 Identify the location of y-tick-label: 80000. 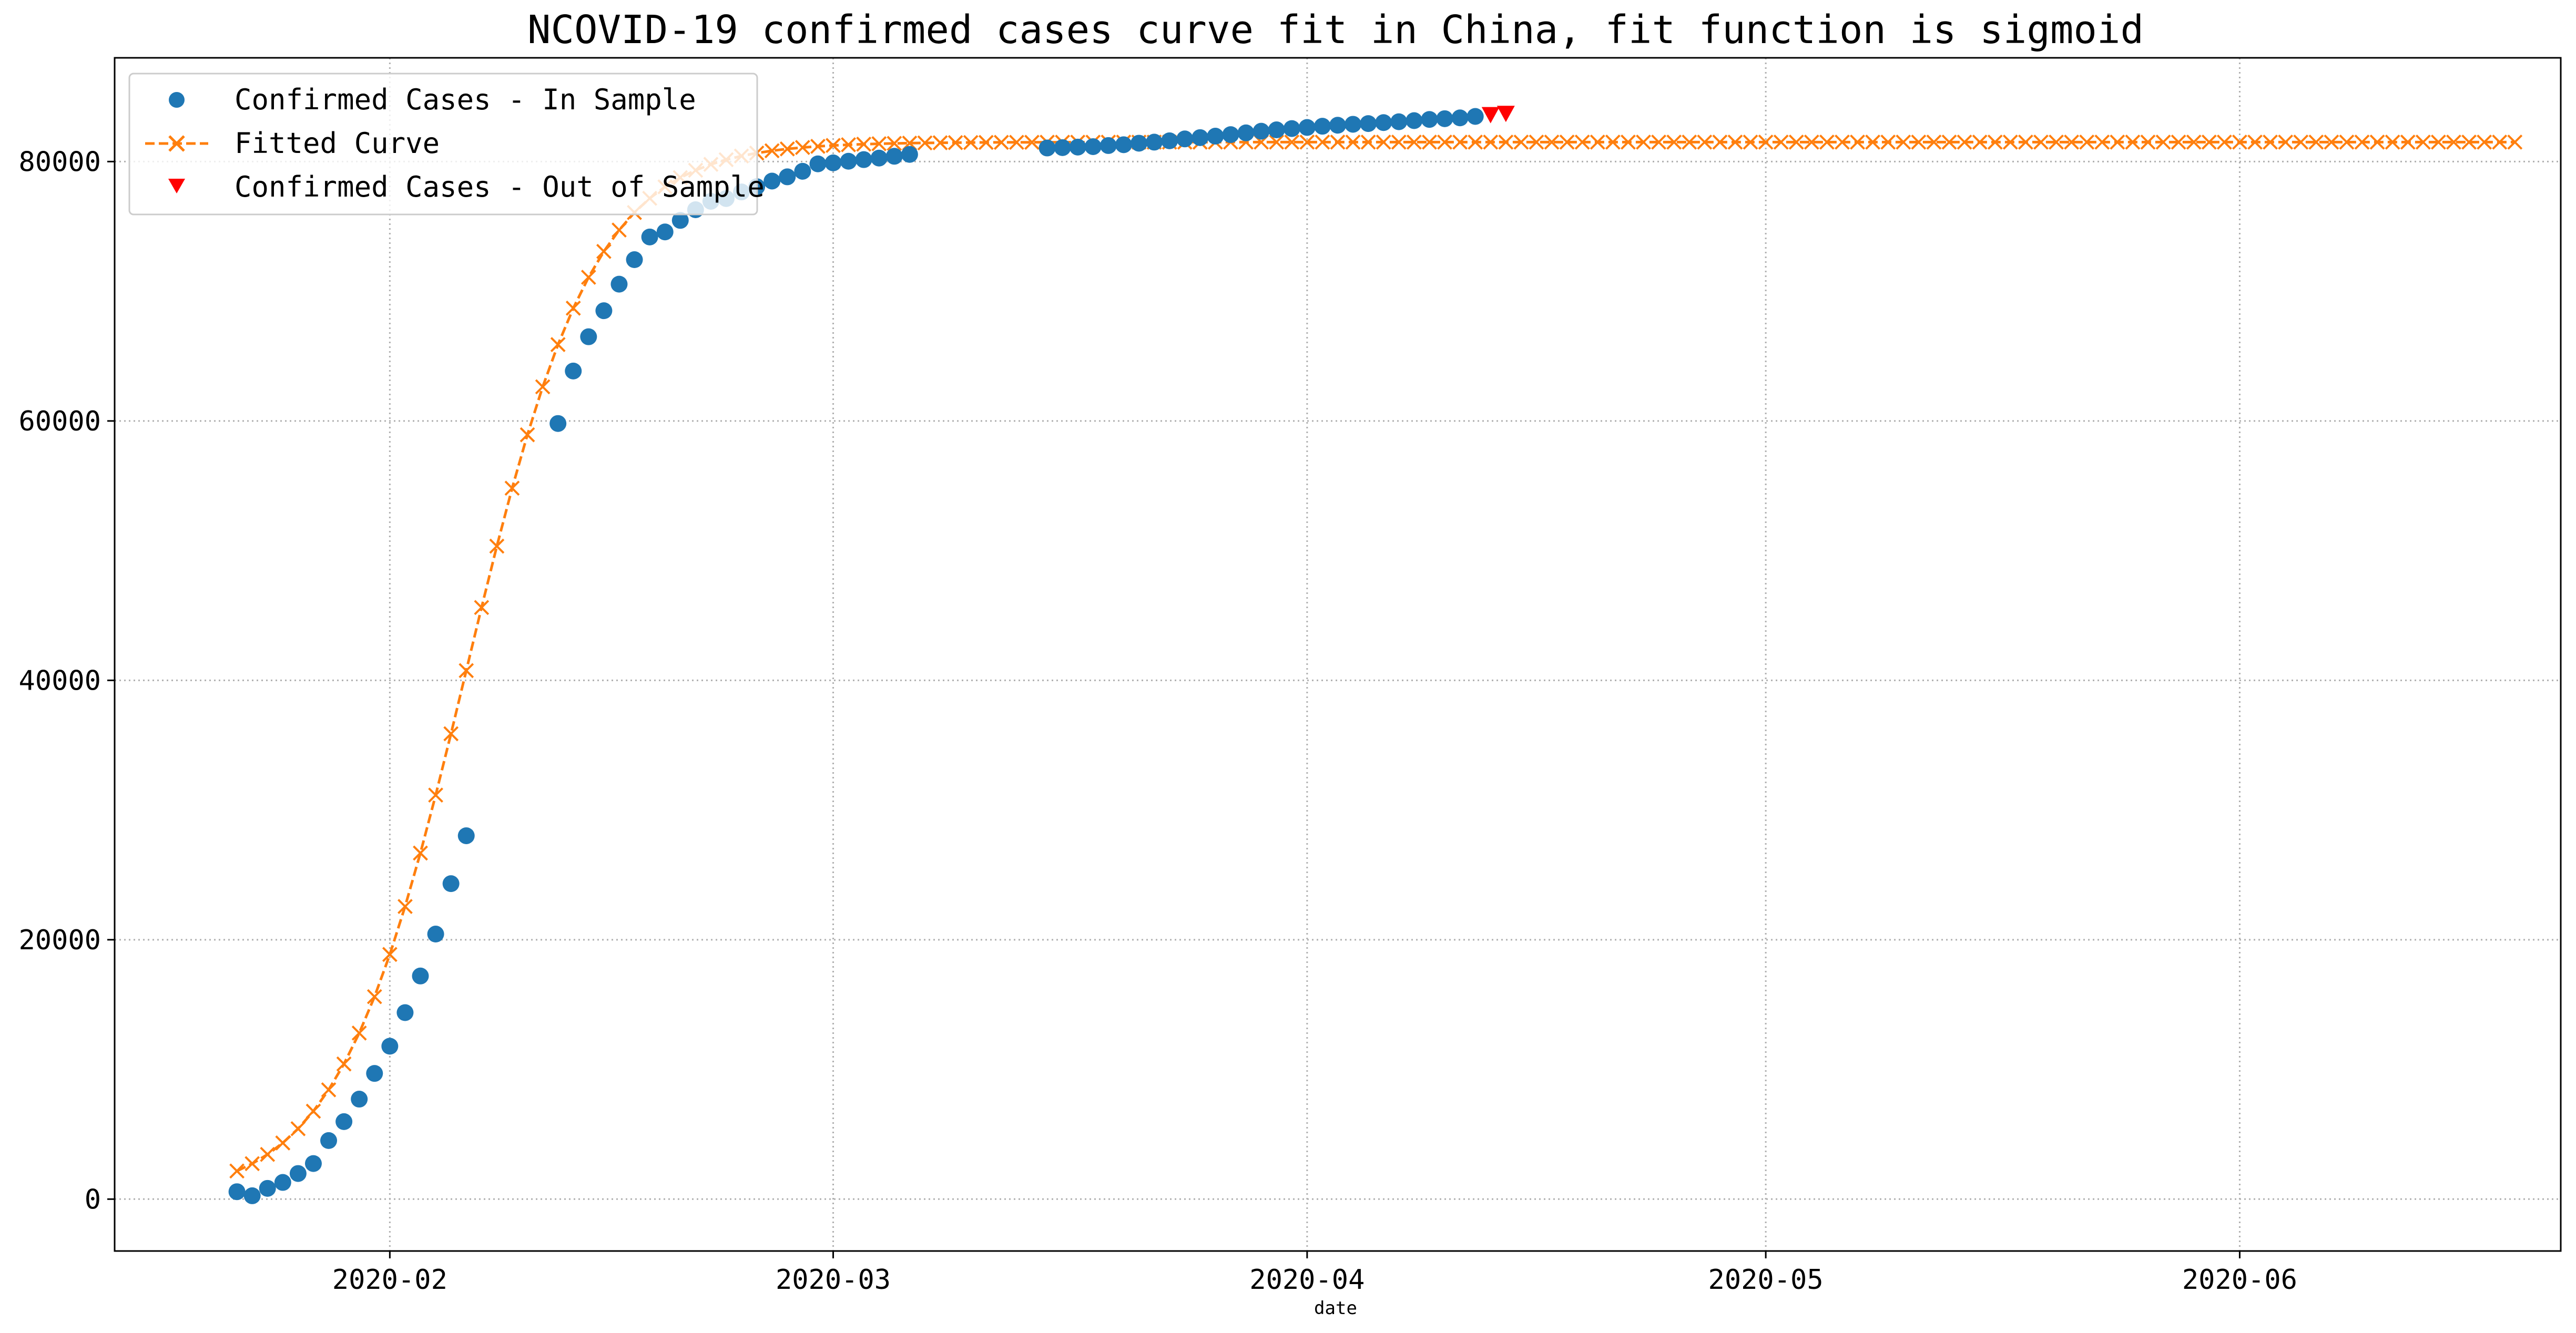
(60, 162).